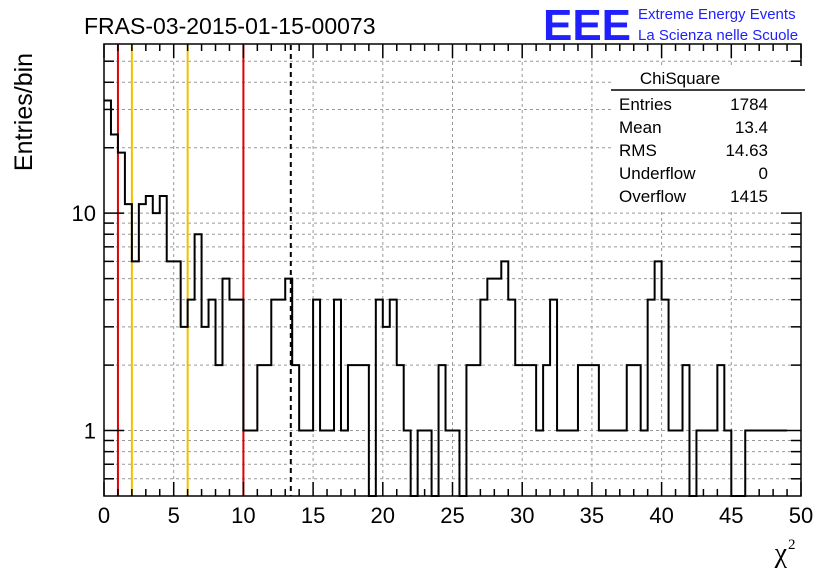 Image resolution: width=836 pixels, height=572 pixels. I want to click on logo-line1: Extreme Energy Events, so click(717, 14).